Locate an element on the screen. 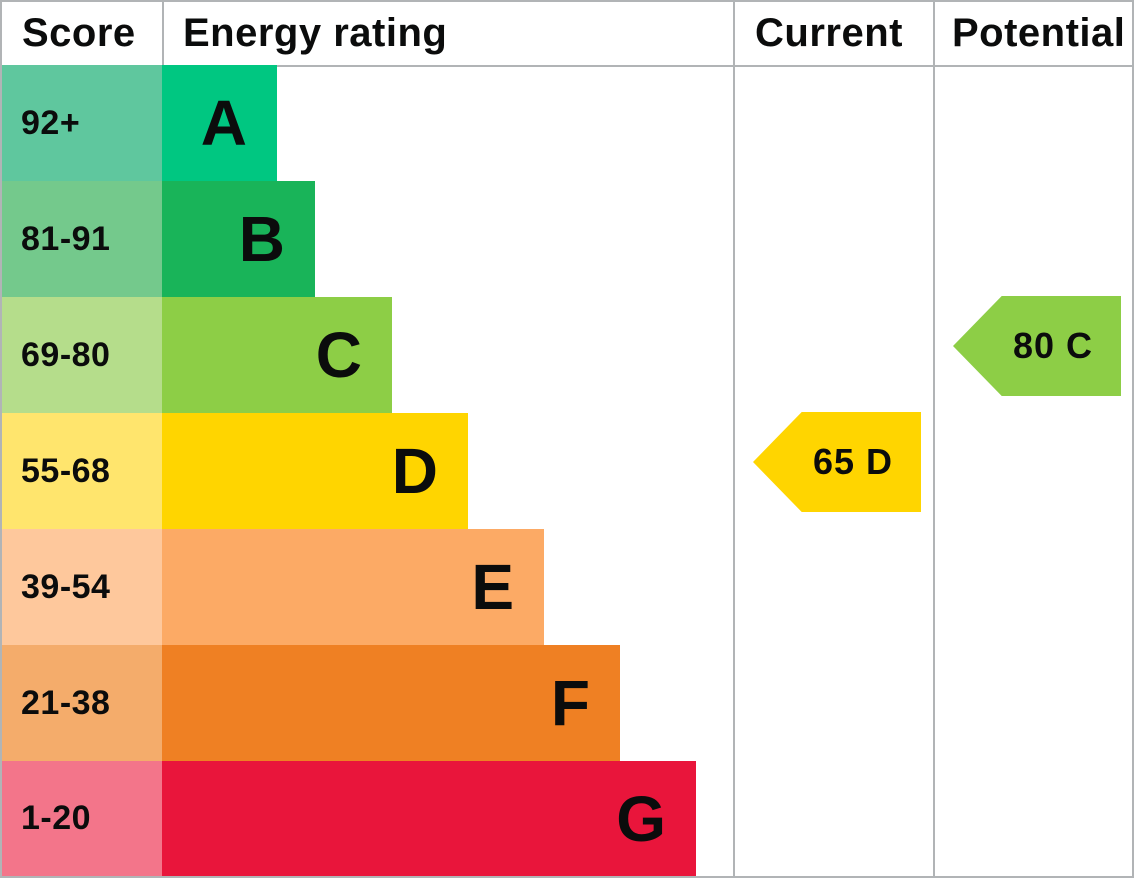 This screenshot has width=1134, height=878. band-row-e: 39-54 E is located at coordinates (567, 587).